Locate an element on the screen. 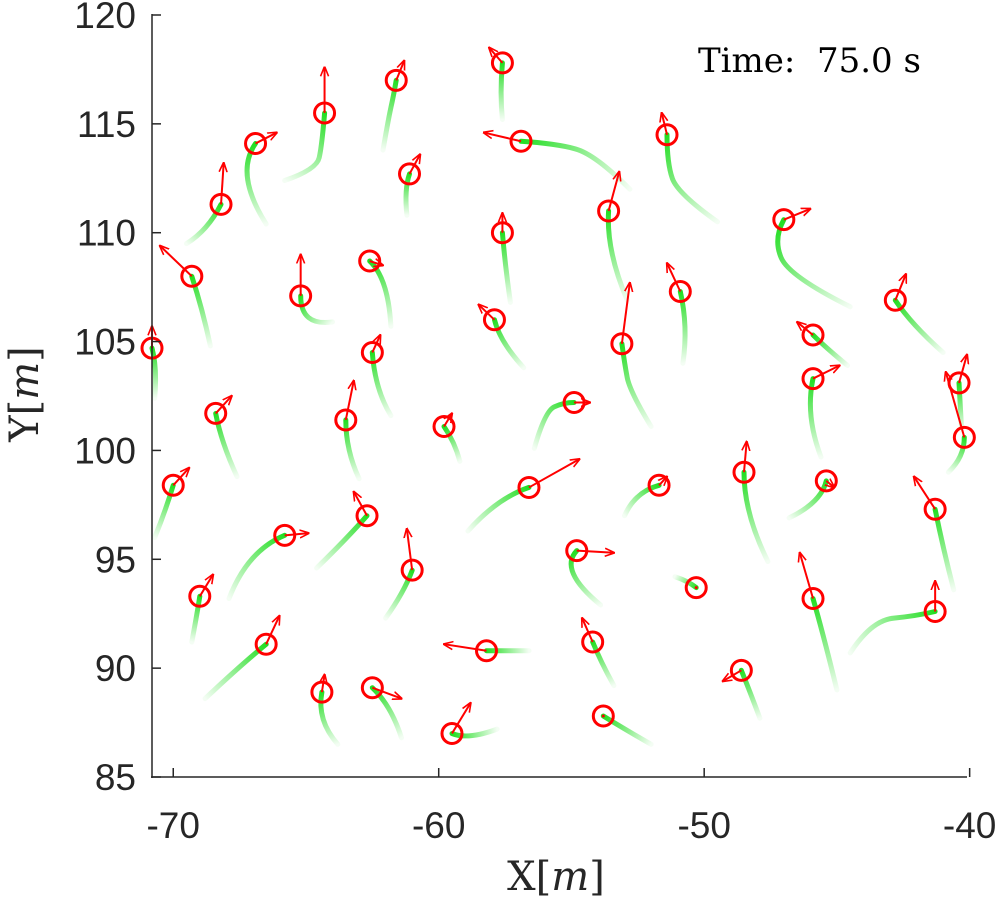  x-tick-label: -70 is located at coordinates (172, 825).